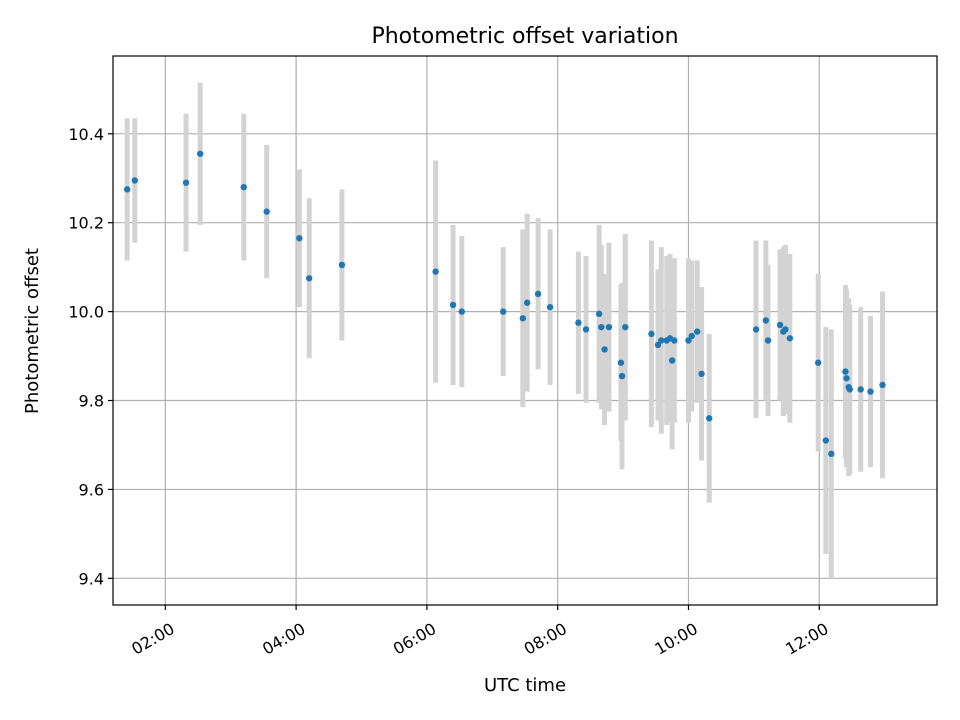 Image resolution: width=960 pixels, height=720 pixels. I want to click on y-tick-label: 10.4, so click(86, 134).